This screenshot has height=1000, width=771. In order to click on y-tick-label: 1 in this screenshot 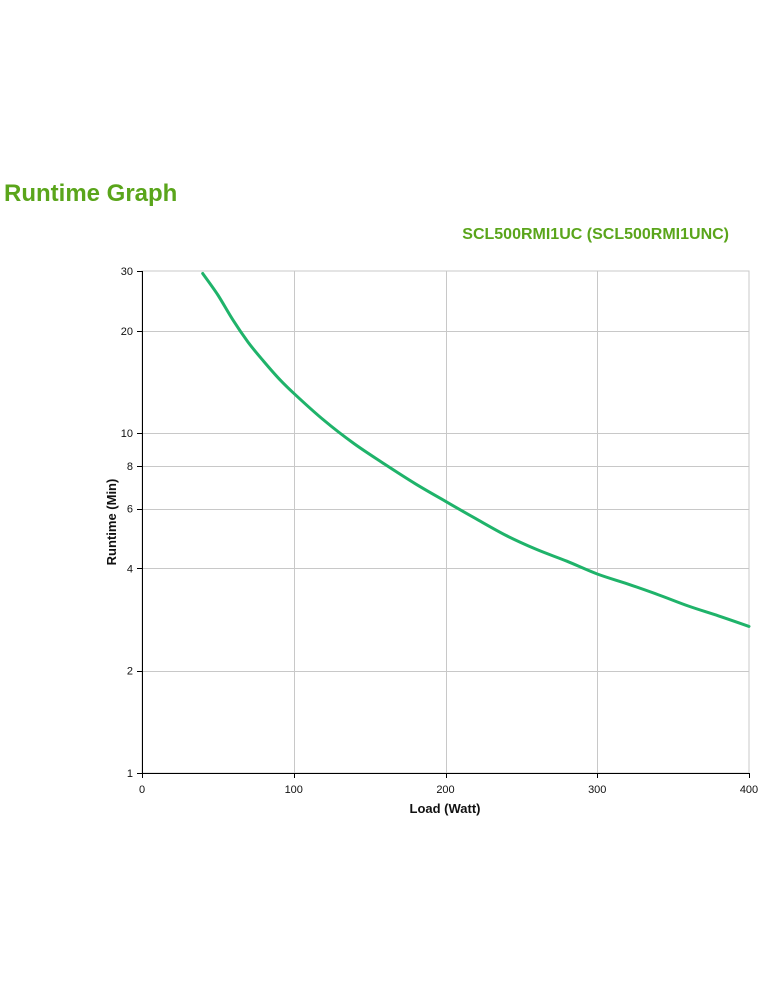, I will do `click(130, 774)`.